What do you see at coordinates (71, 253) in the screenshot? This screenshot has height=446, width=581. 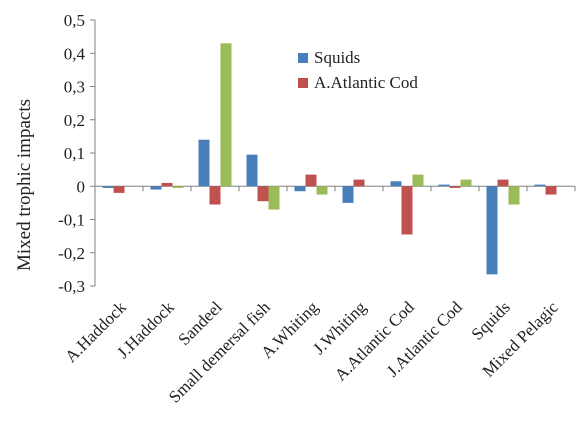 I see `y-tick-label: -0,2` at bounding box center [71, 253].